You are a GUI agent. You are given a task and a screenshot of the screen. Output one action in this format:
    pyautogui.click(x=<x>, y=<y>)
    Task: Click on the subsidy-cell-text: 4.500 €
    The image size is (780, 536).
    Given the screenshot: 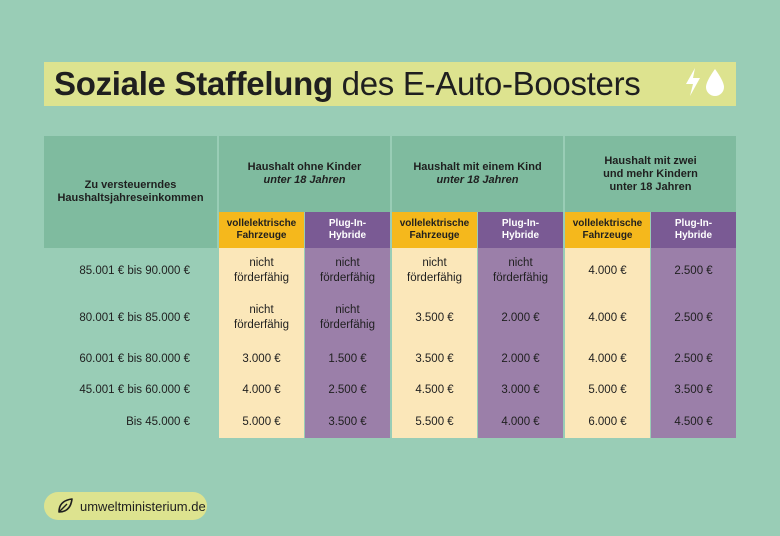 What is the action you would take?
    pyautogui.click(x=434, y=389)
    